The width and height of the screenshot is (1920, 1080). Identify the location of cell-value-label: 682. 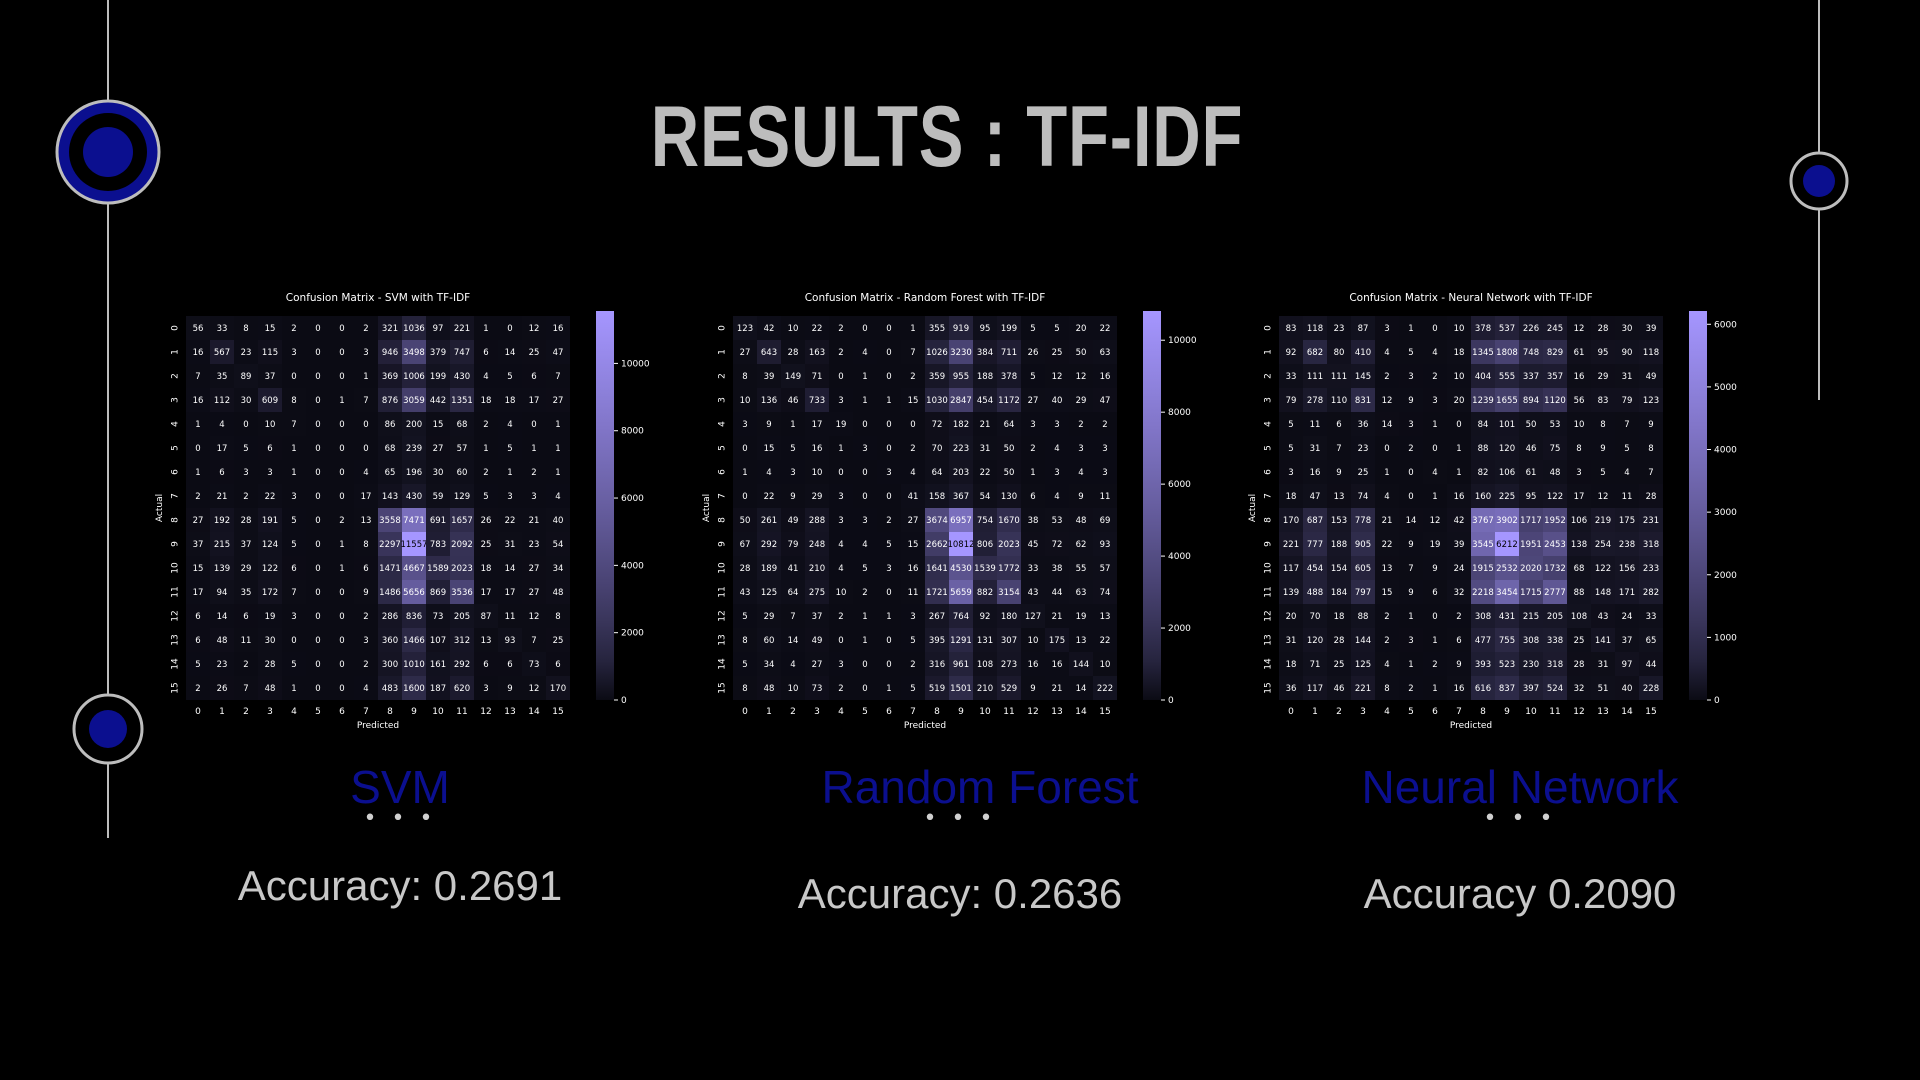
(1315, 353).